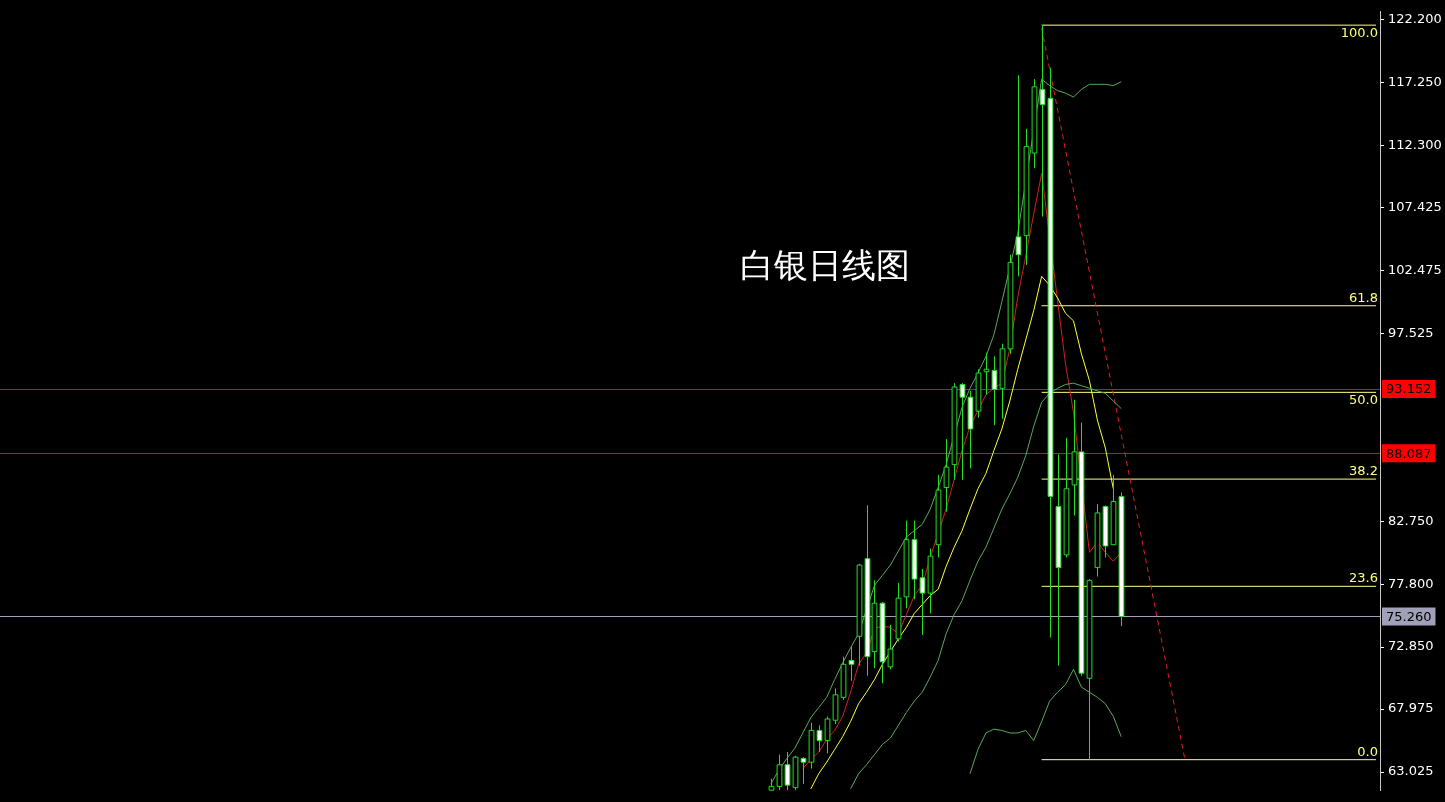 Image resolution: width=1445 pixels, height=802 pixels. I want to click on series-label: 61.8, so click(1363, 297).